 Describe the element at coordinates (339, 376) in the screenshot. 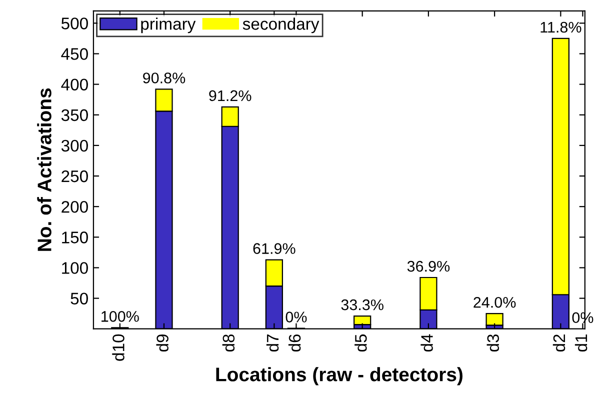

I see `x-axis-title: Locations (raw - detectors)` at that location.